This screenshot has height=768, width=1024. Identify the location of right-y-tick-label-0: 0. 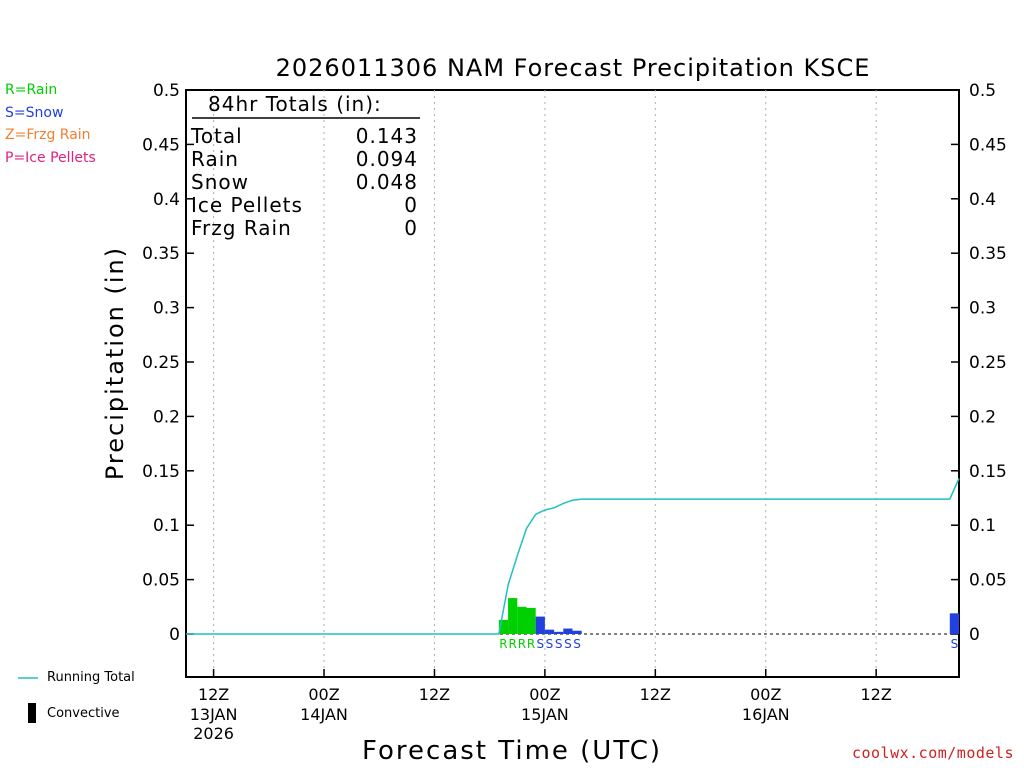
(974, 635).